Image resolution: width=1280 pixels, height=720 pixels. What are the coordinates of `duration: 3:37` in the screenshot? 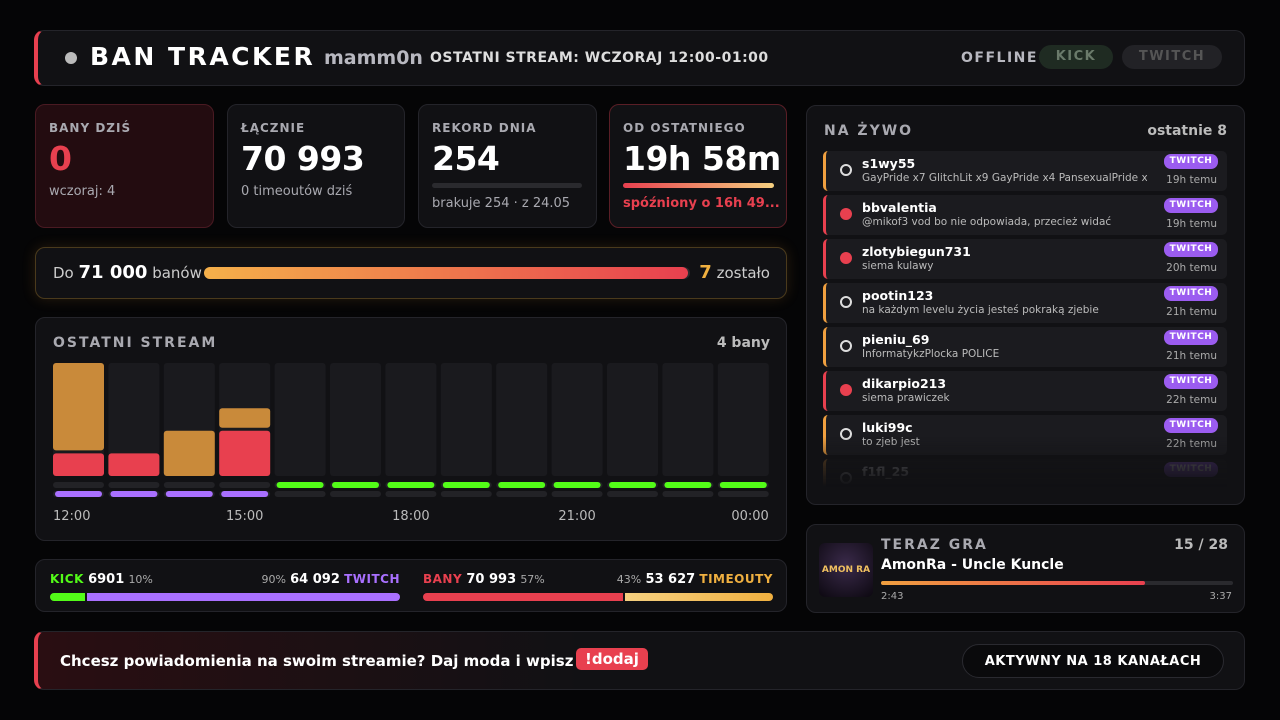 It's located at (1220, 596).